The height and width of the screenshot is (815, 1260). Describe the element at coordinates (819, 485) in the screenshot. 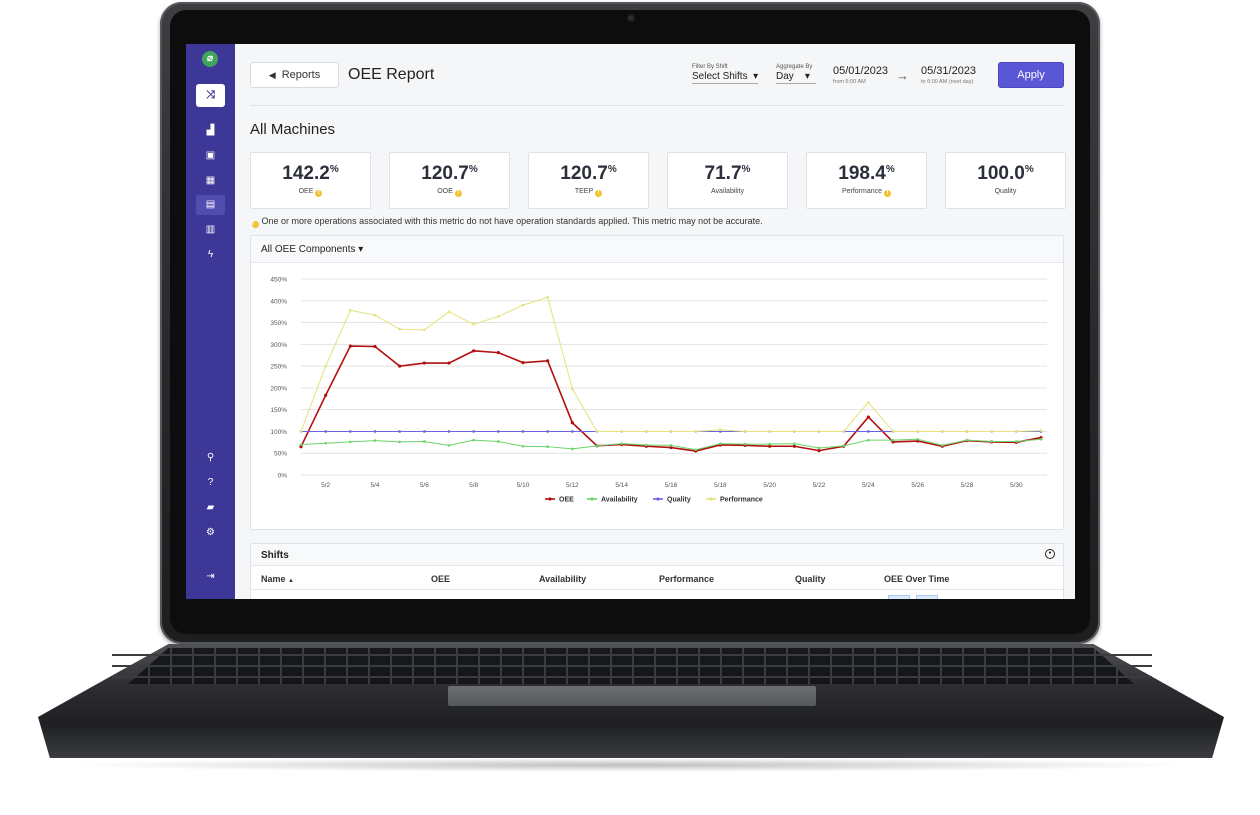

I see `x-tick-label: 5/22` at that location.